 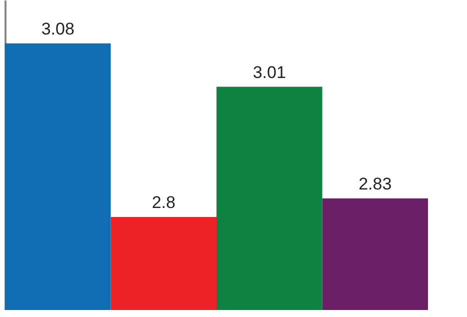 What do you see at coordinates (375, 184) in the screenshot?
I see `data-label: 2.83` at bounding box center [375, 184].